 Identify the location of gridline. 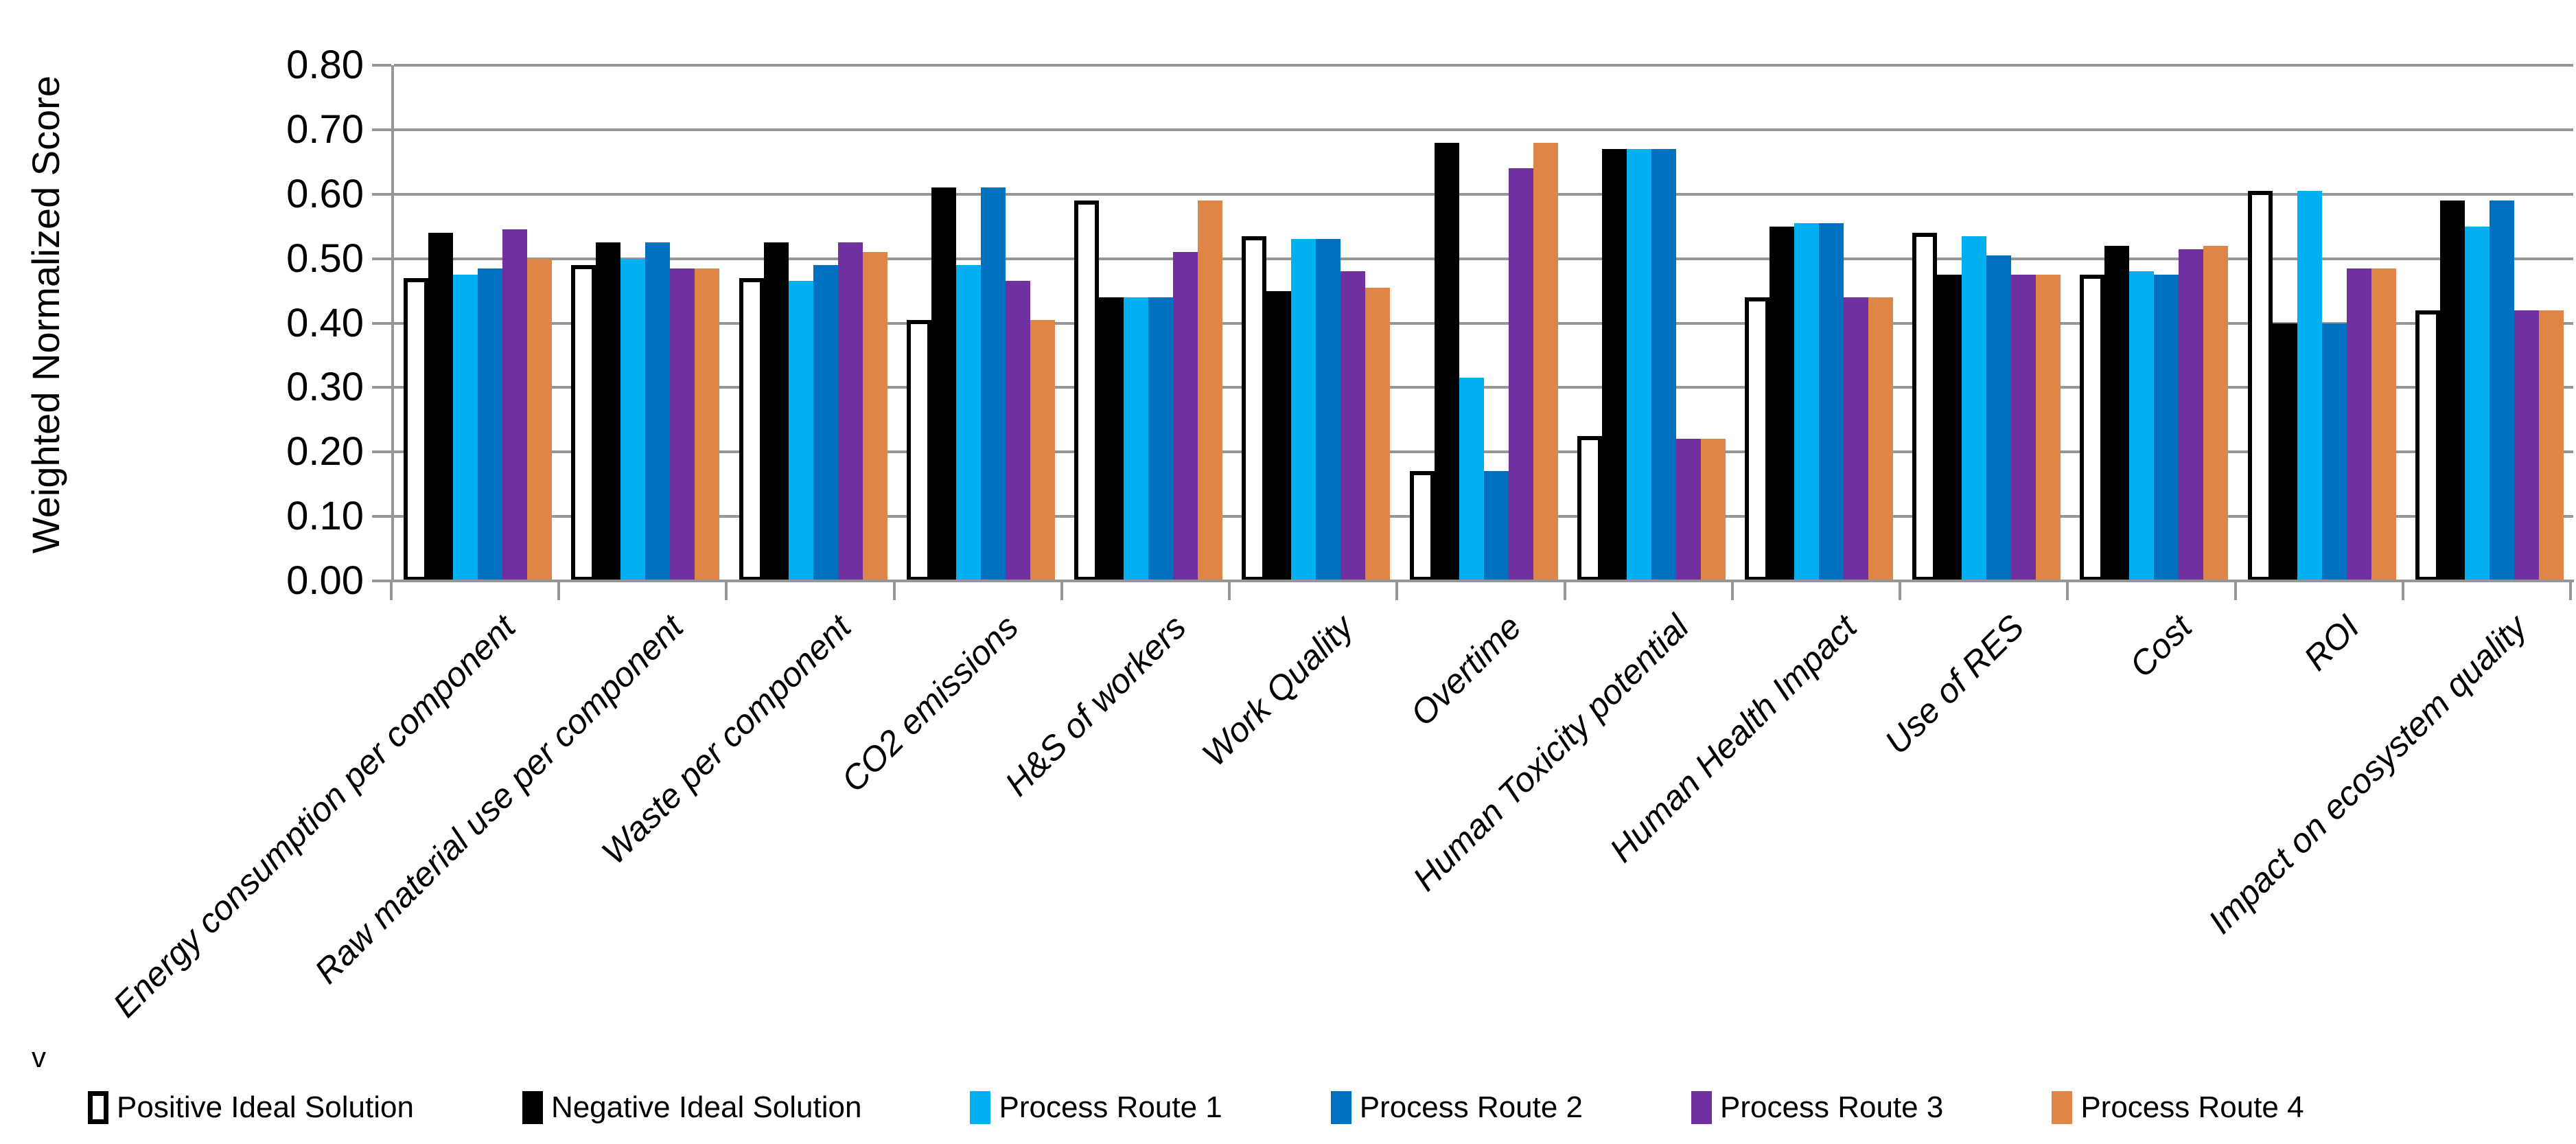
(1483, 194).